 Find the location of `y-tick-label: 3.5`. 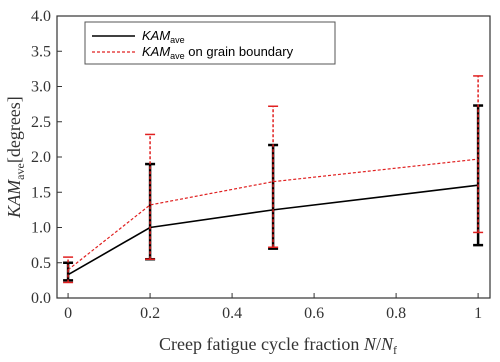

y-tick-label: 3.5 is located at coordinates (41, 51).